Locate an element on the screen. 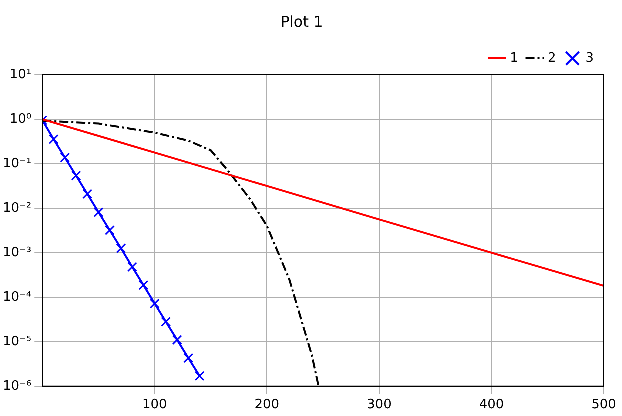  x-tick-label: 100 is located at coordinates (155, 405).